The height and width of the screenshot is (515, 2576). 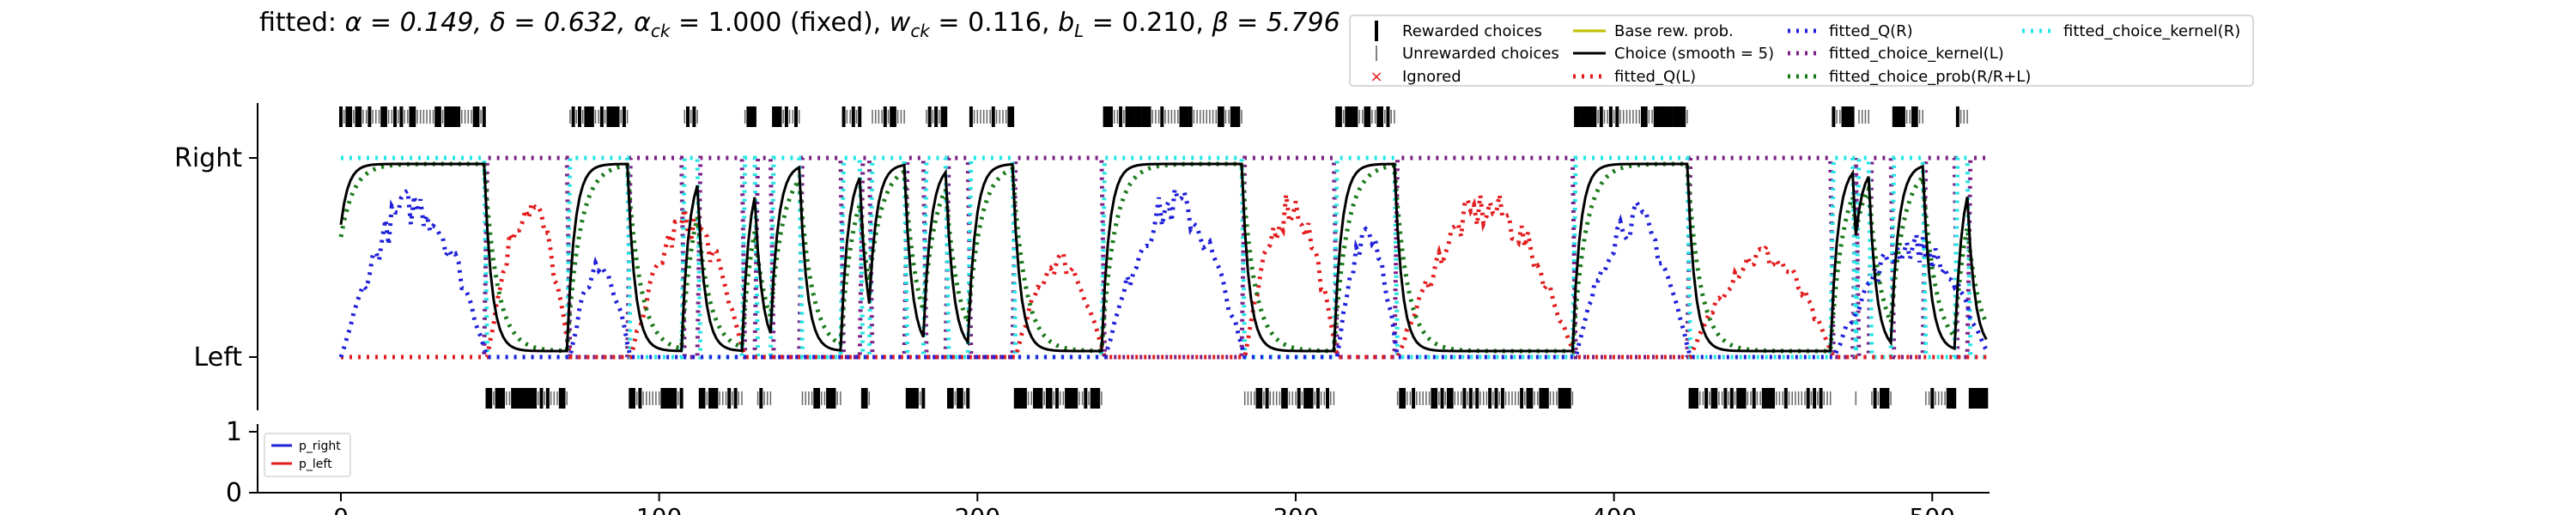 I want to click on legend-fitted-choice-kernel-r-label: fitted_choice_kernel(R), so click(x=2151, y=31).